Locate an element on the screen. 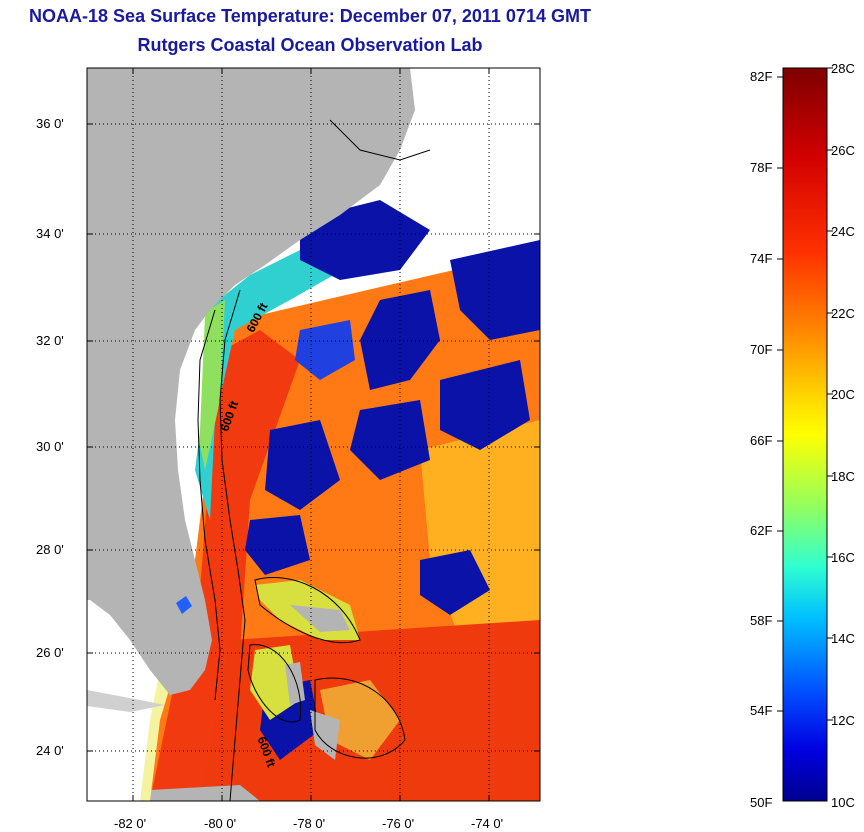 The image size is (864, 832). colorbar-celsius-label: 24C is located at coordinates (843, 231).